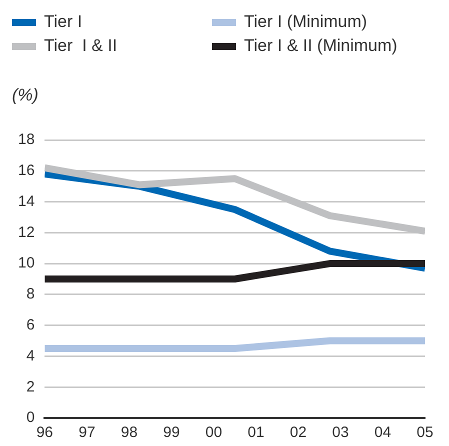 This screenshot has width=449, height=446. Describe the element at coordinates (213, 433) in the screenshot. I see `x-tick-label: 00` at that location.